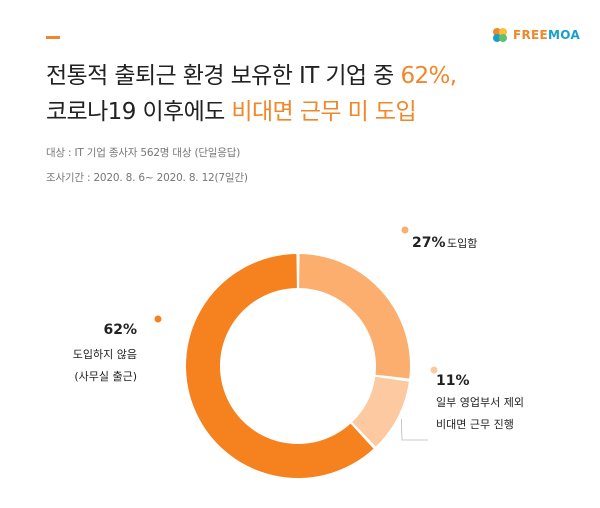  Describe the element at coordinates (143, 153) in the screenshot. I see `survey-target: 대상 : IT 기업 종사자 562명 대상 (단일응답)` at that location.